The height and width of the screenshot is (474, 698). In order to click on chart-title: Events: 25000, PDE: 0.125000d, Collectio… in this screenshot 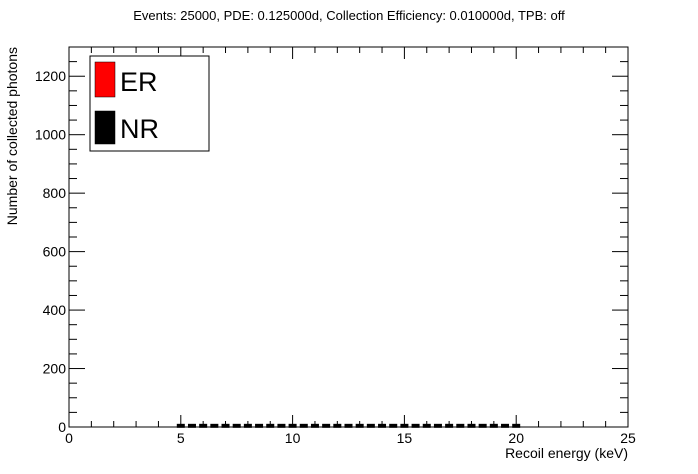, I will do `click(349, 15)`.